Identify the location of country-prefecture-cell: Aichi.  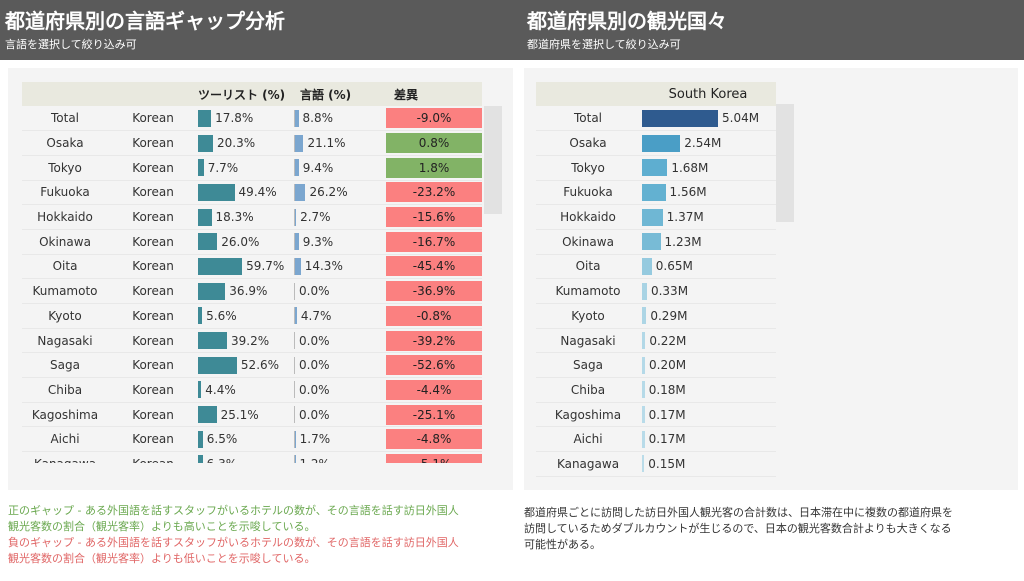
(588, 439).